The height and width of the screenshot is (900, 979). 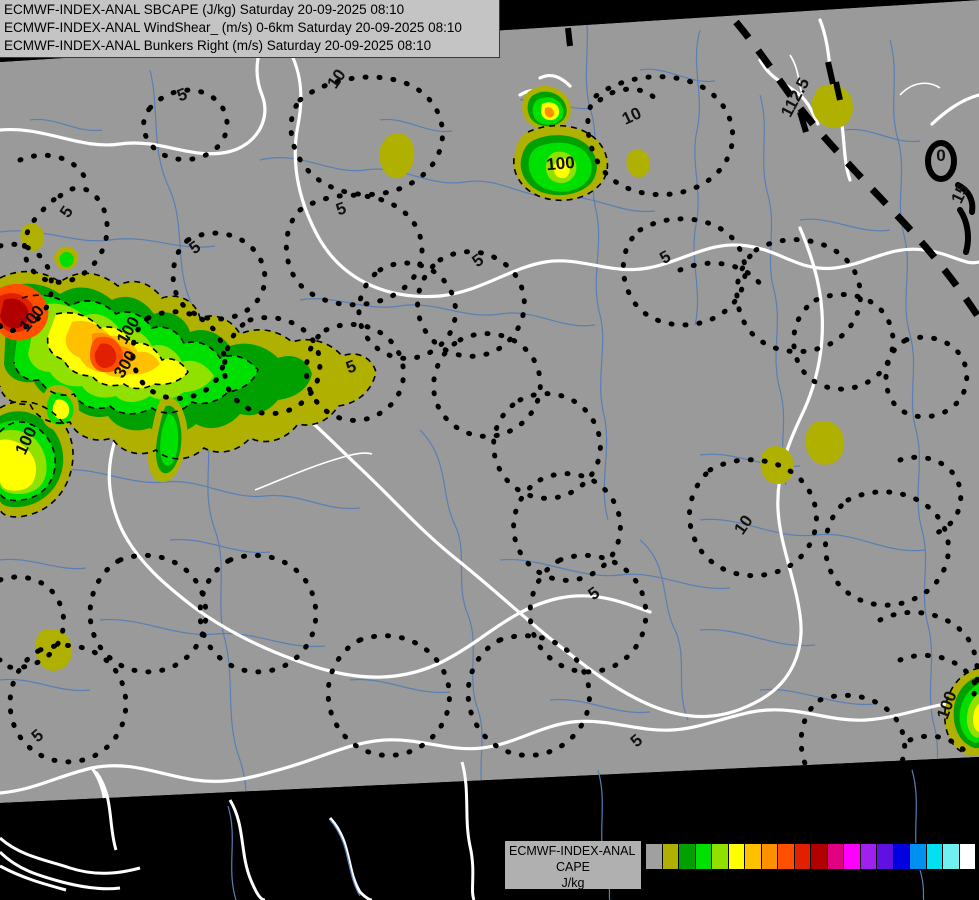 I want to click on colorbar-wrapper: 100 300 500 700 900 1250 1750 2250 3000 5000, so click(x=811, y=867).